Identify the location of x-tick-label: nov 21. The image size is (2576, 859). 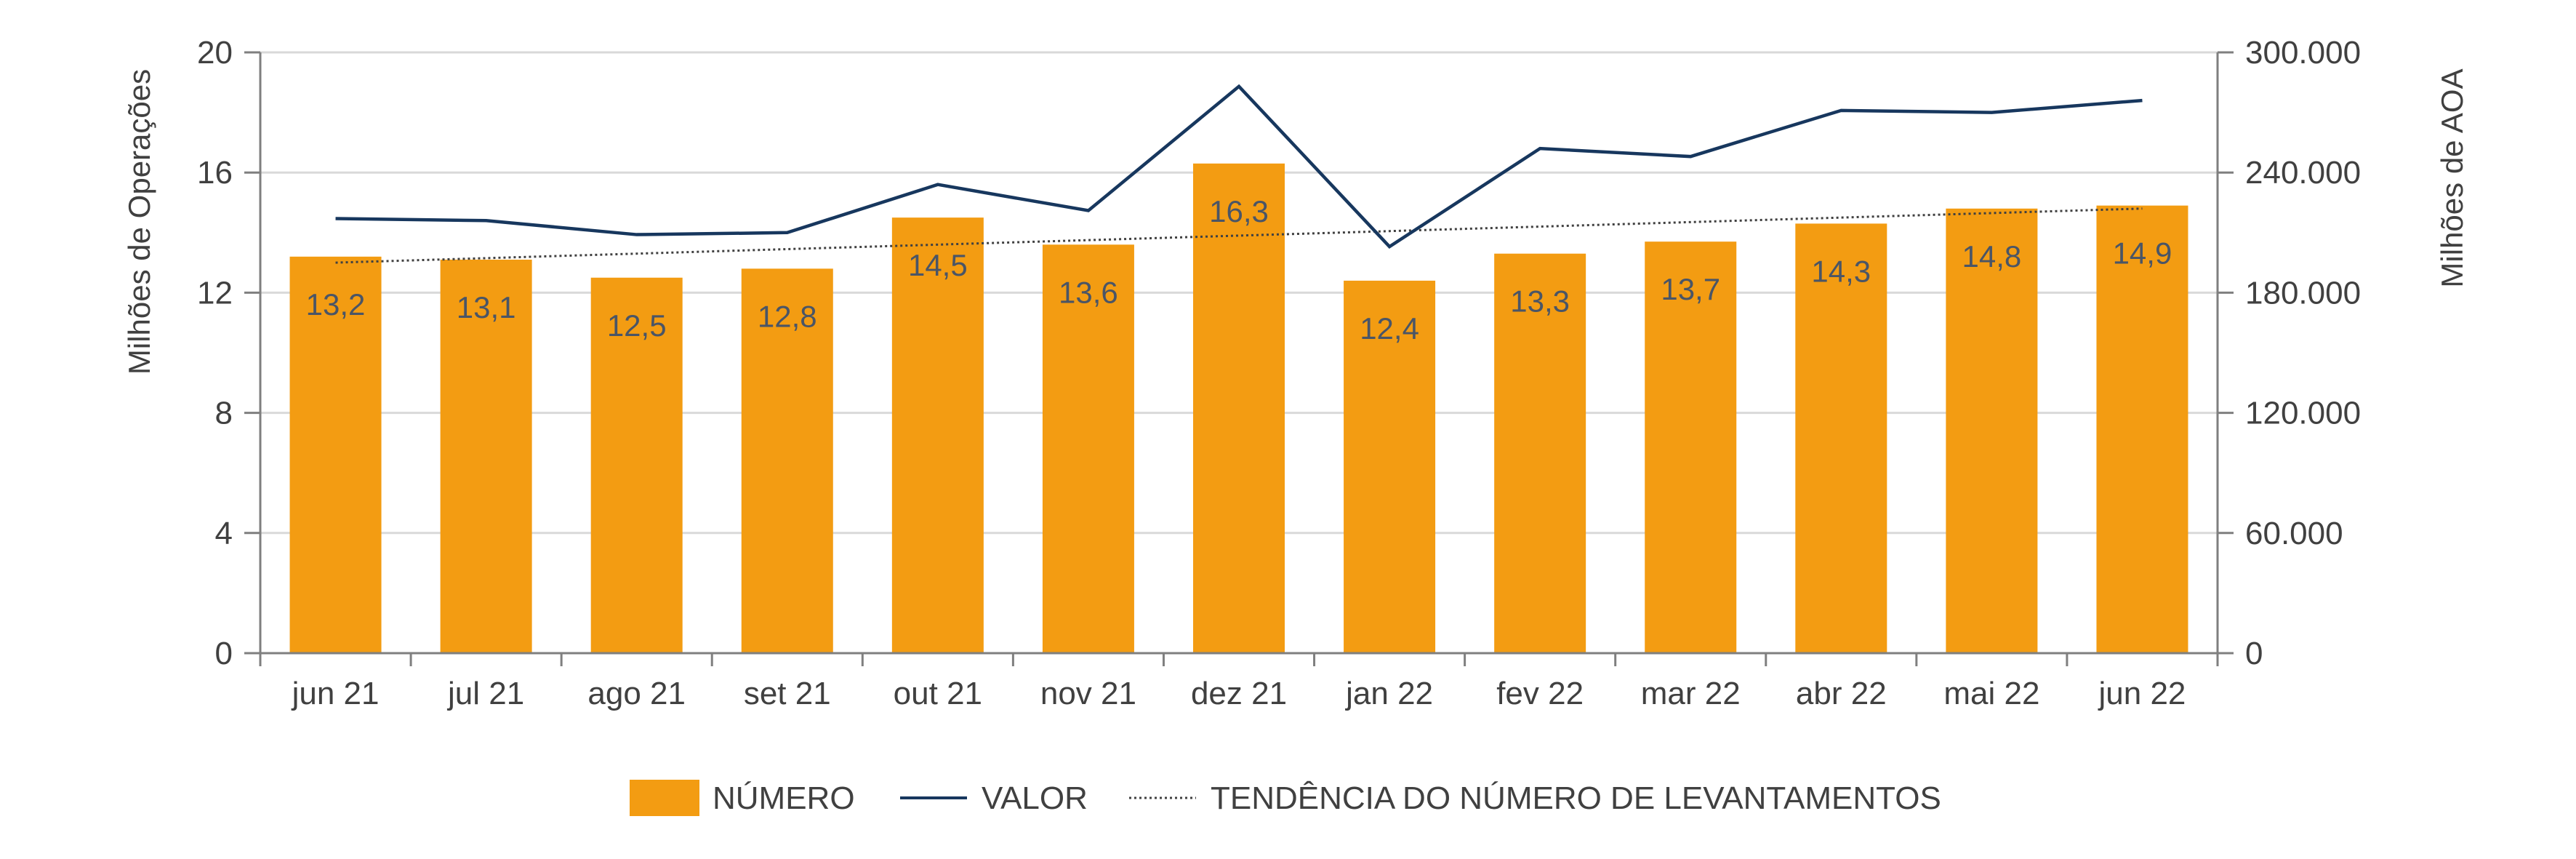
(1088, 693).